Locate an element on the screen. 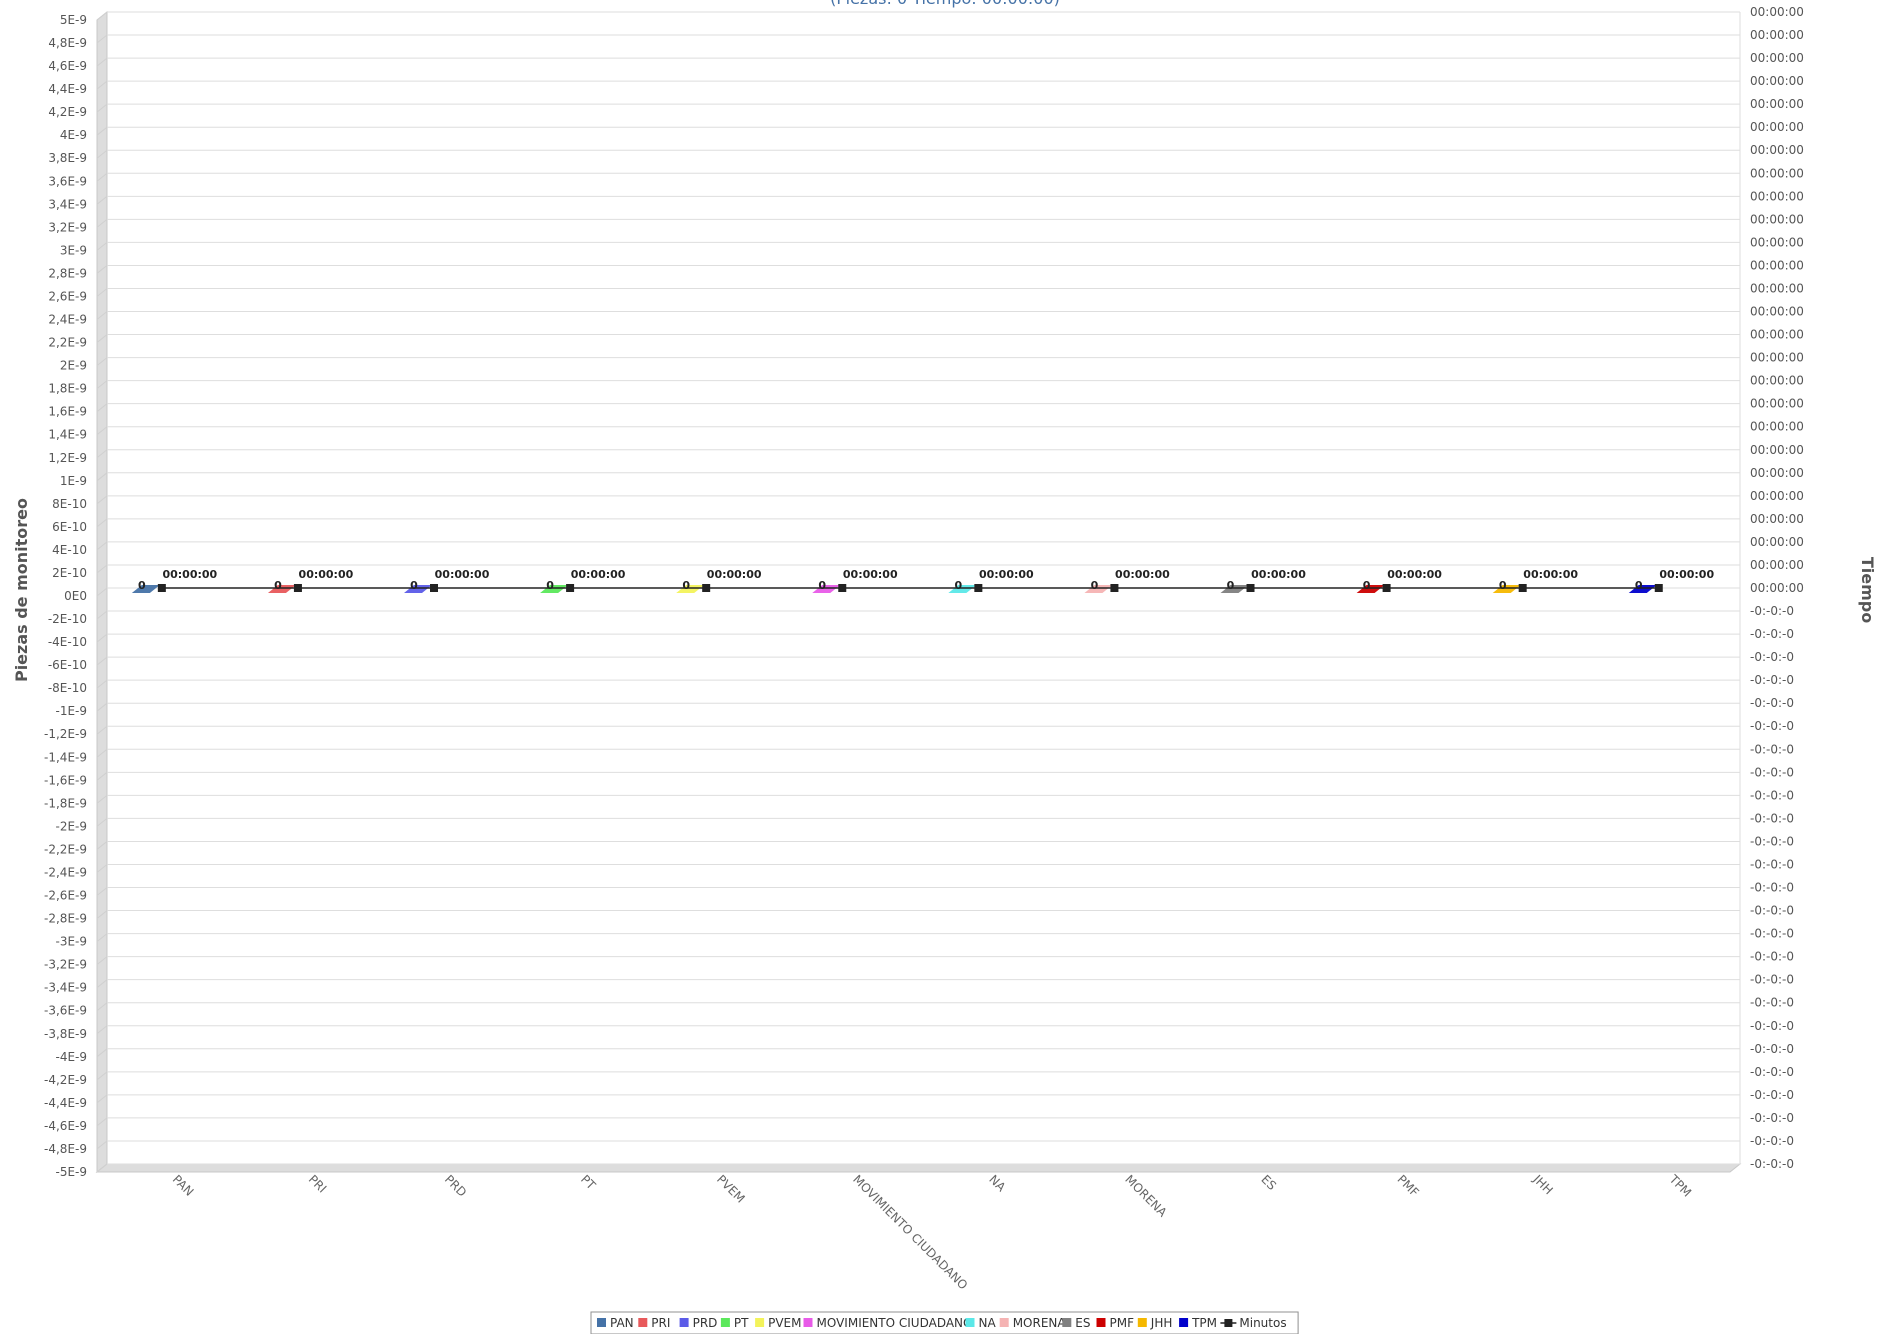 This screenshot has height=1334, width=1890. y-tick-label: -2,8E-9 is located at coordinates (65, 919).